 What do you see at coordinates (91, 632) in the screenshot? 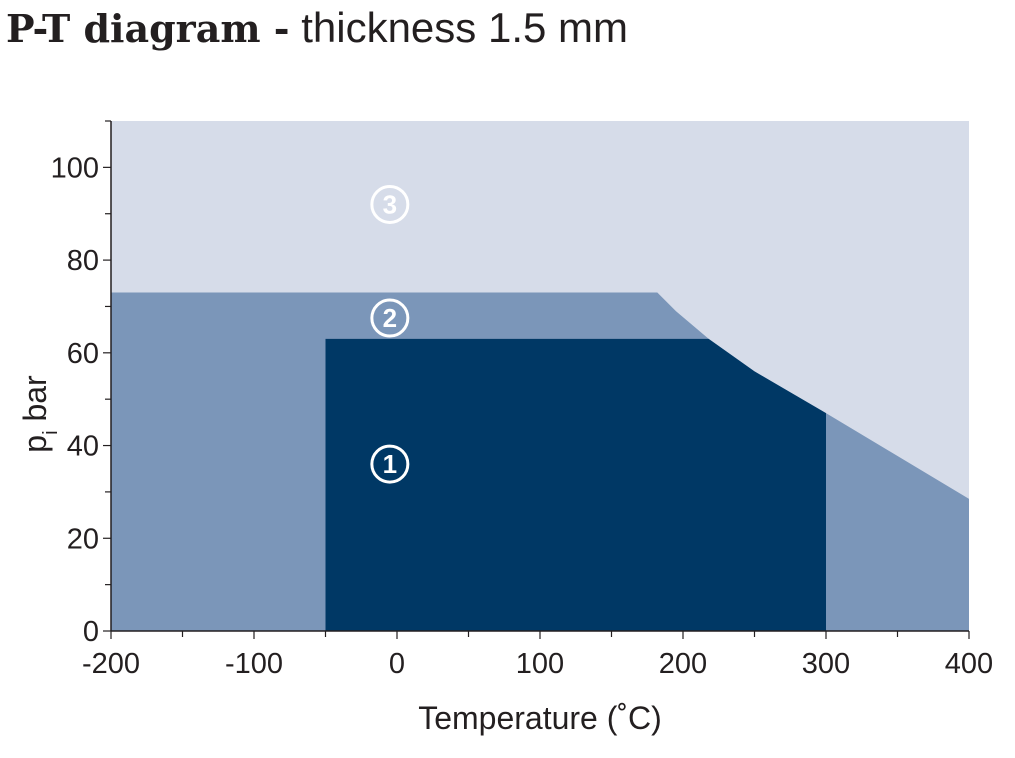
I see `y-tick-label: 0` at bounding box center [91, 632].